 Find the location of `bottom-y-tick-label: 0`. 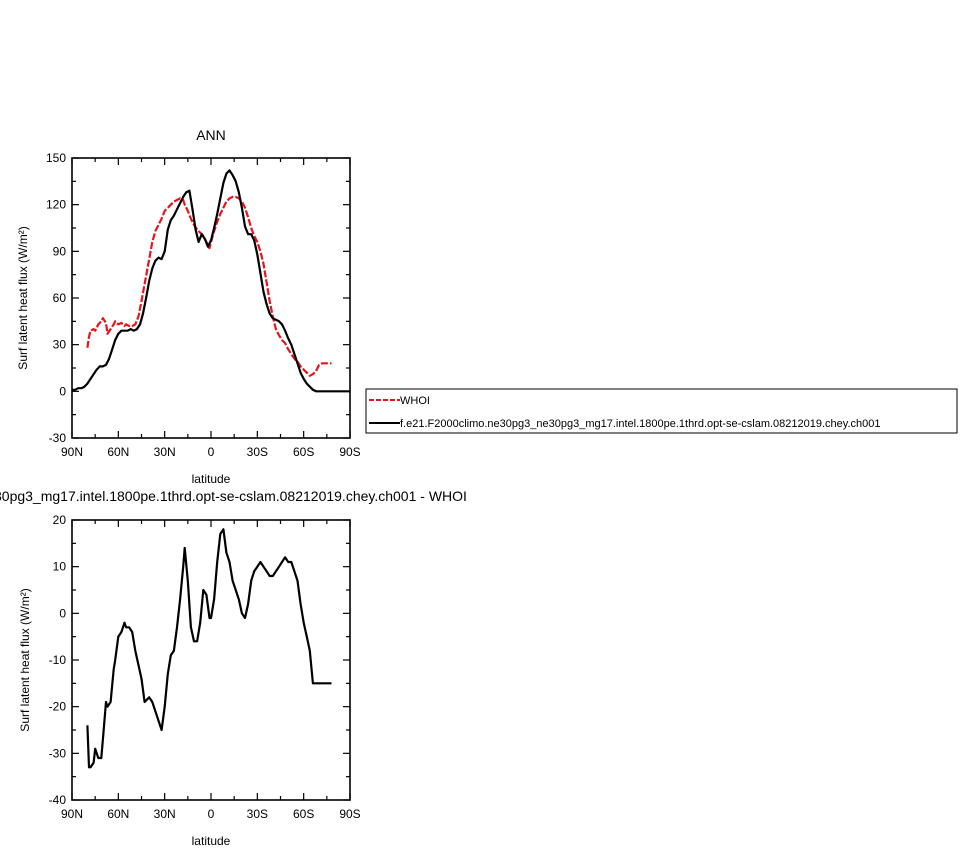

bottom-y-tick-label: 0 is located at coordinates (62, 613).